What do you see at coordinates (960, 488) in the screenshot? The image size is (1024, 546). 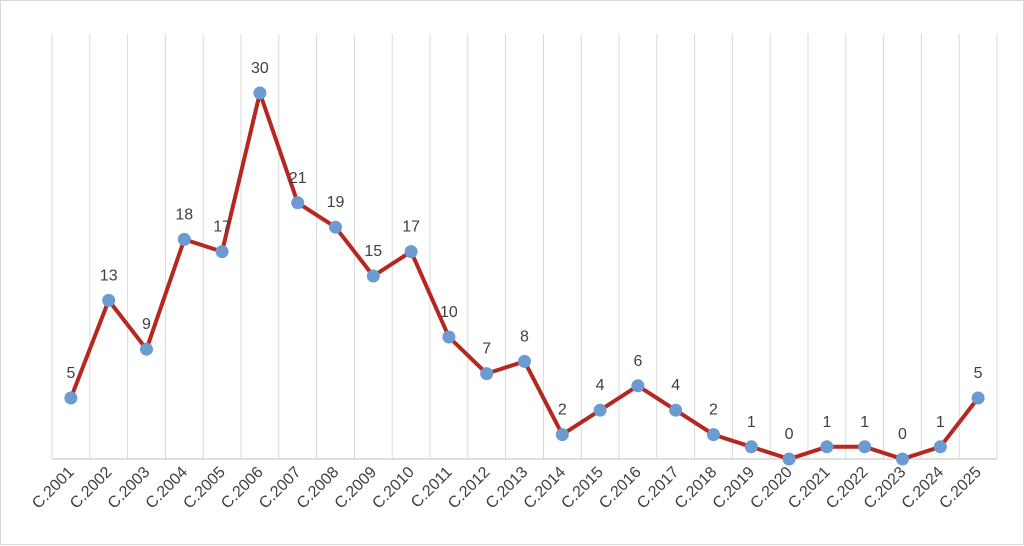 I see `x-tick-label: C.2025` at bounding box center [960, 488].